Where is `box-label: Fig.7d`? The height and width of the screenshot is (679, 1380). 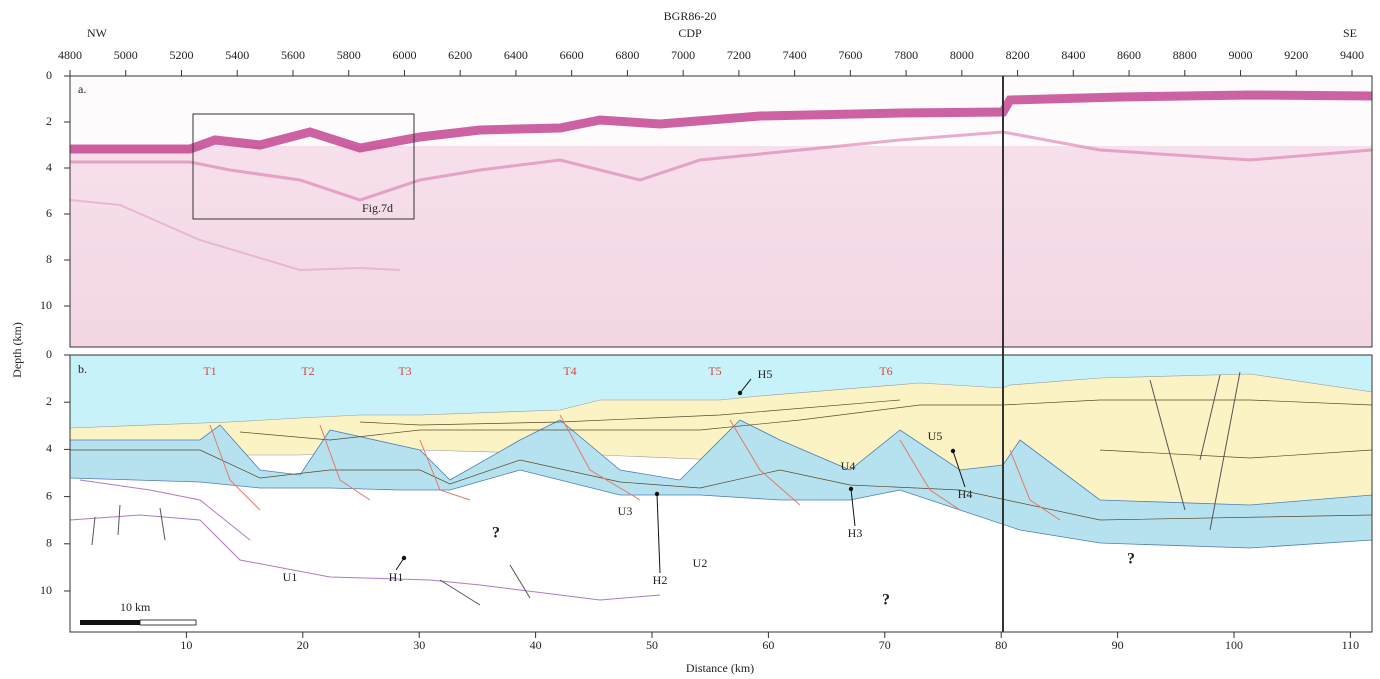 box-label: Fig.7d is located at coordinates (377, 208).